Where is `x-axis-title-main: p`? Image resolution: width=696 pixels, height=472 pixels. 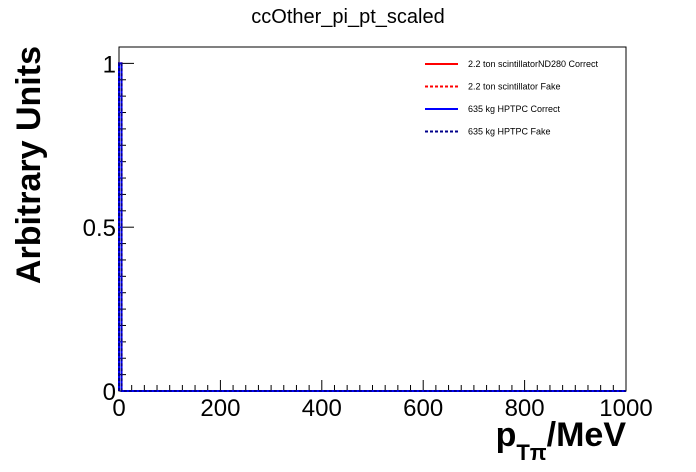 x-axis-title-main: p is located at coordinates (506, 435).